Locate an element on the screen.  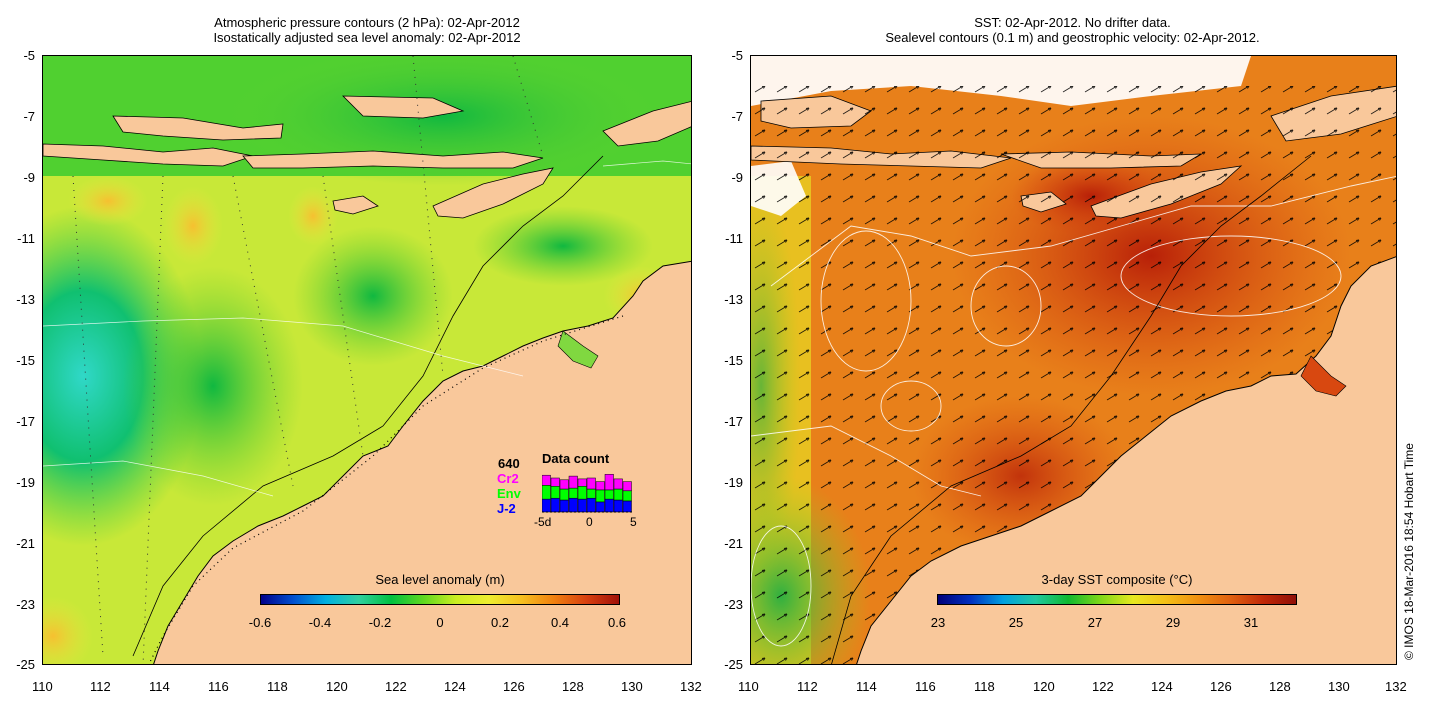
left-y-tick: -15 is located at coordinates (25, 360).